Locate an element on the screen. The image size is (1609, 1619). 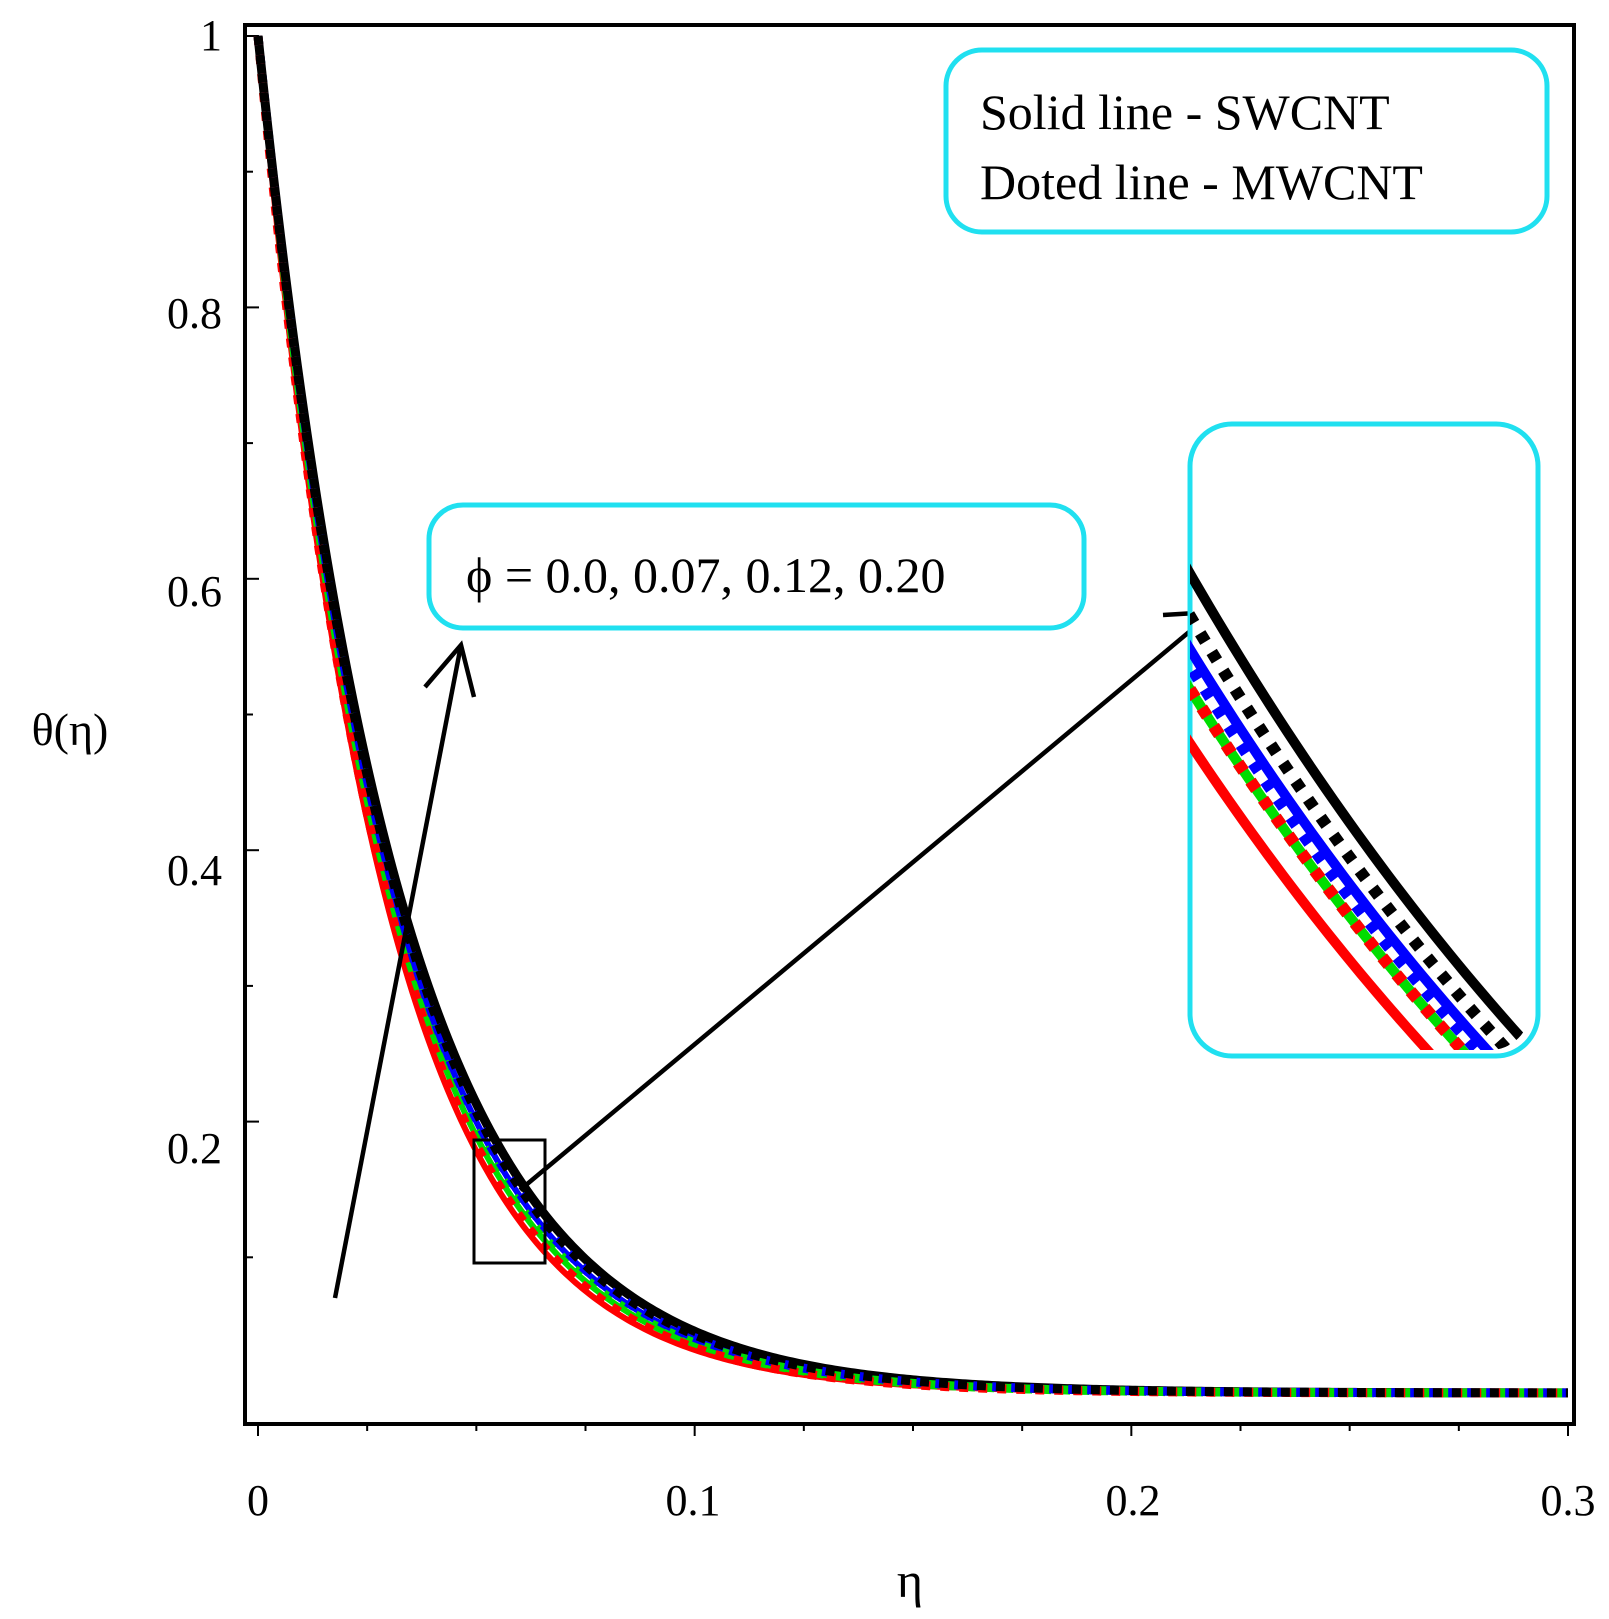
legend-line-solid: Solid line - SWCNT is located at coordinates (1185, 112).